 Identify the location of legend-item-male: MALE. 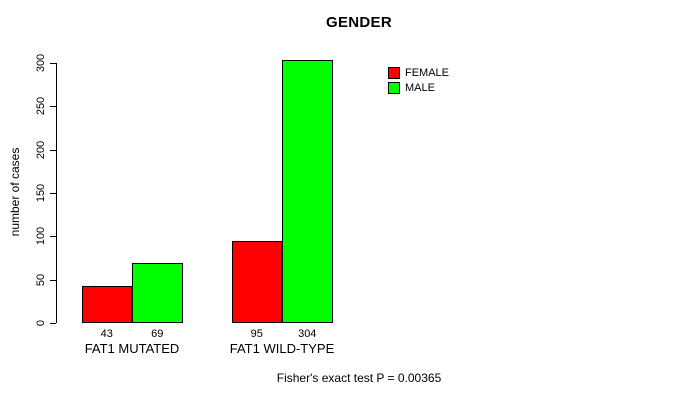
(418, 87).